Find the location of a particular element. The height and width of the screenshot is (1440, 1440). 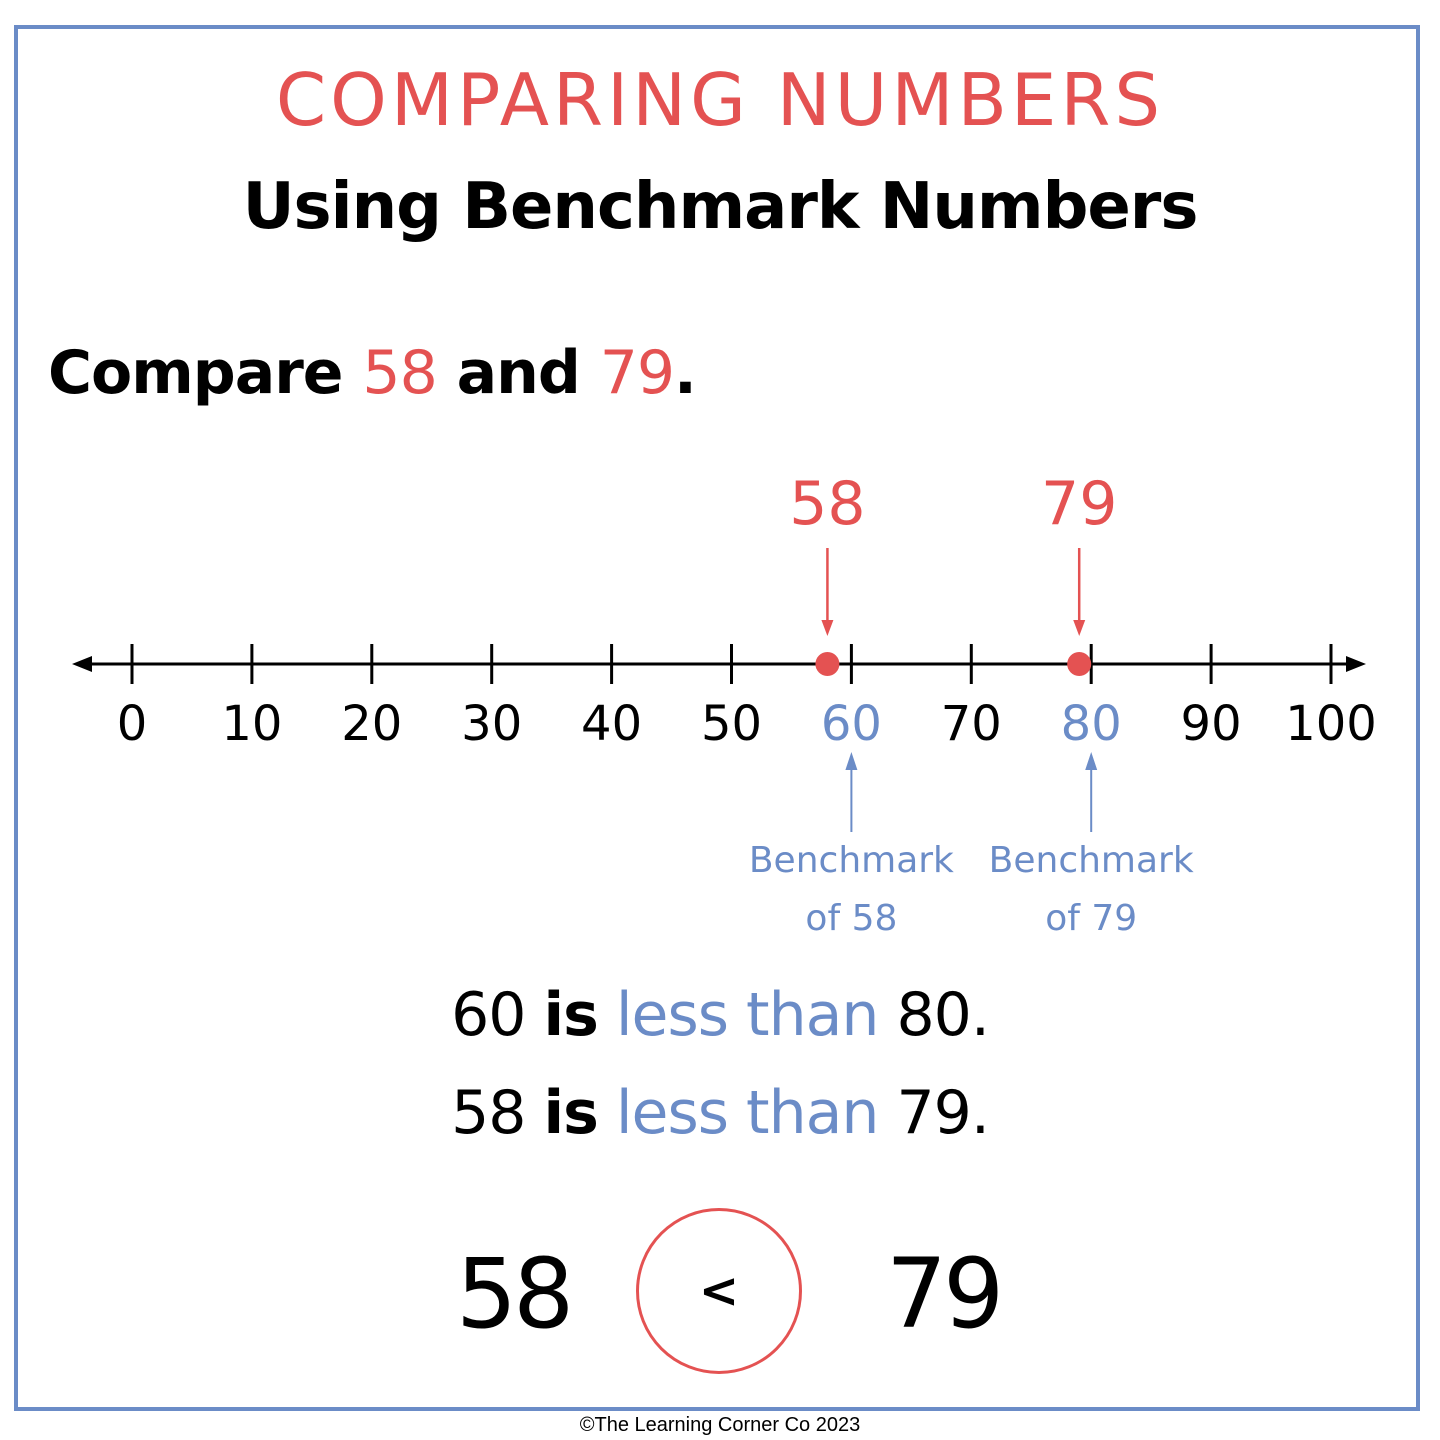

tick-label-50: 50 is located at coordinates (731, 724).